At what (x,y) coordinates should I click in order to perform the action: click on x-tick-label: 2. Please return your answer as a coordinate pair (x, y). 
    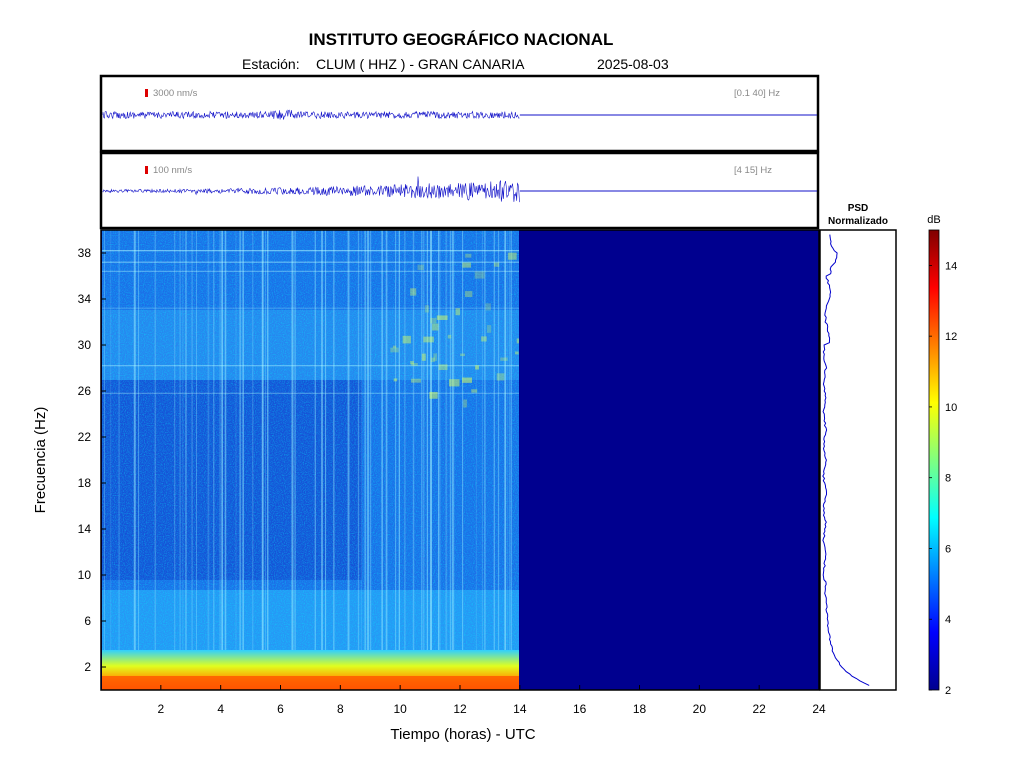
    Looking at the image, I should click on (160, 709).